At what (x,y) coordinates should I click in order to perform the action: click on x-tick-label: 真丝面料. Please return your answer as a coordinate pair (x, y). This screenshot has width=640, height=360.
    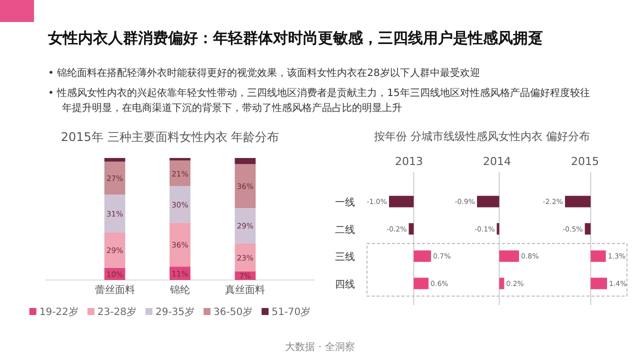
    Looking at the image, I should click on (245, 290).